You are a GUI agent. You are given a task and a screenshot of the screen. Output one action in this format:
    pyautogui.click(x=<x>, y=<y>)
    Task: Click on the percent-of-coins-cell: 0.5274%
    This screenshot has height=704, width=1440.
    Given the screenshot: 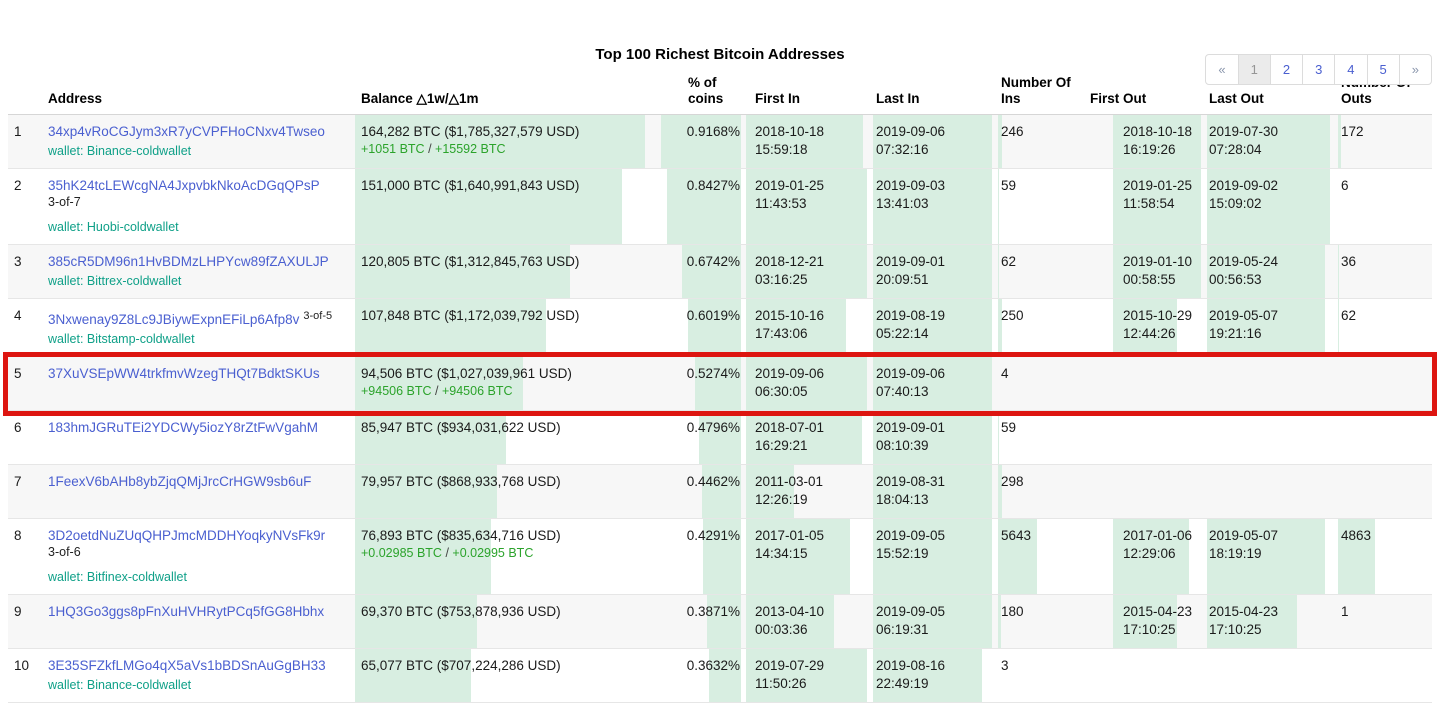 What is the action you would take?
    pyautogui.click(x=695, y=383)
    